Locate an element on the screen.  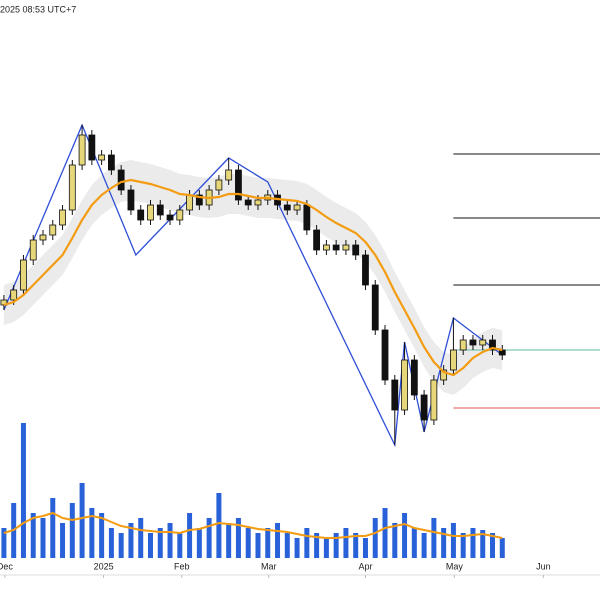
volume-ma is located at coordinates (253, 525).